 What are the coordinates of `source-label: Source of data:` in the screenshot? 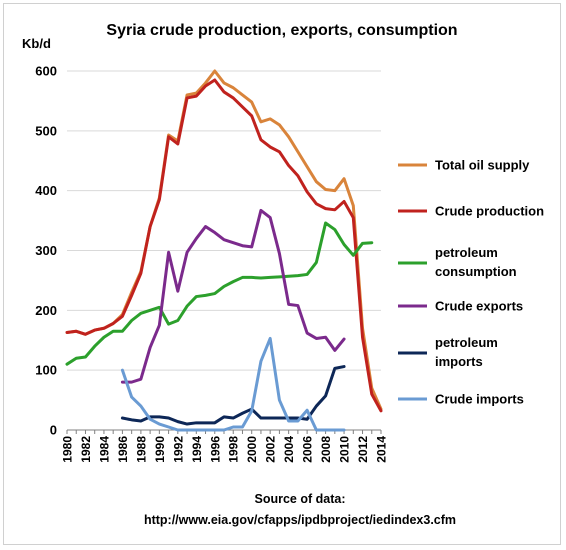 It's located at (300, 499).